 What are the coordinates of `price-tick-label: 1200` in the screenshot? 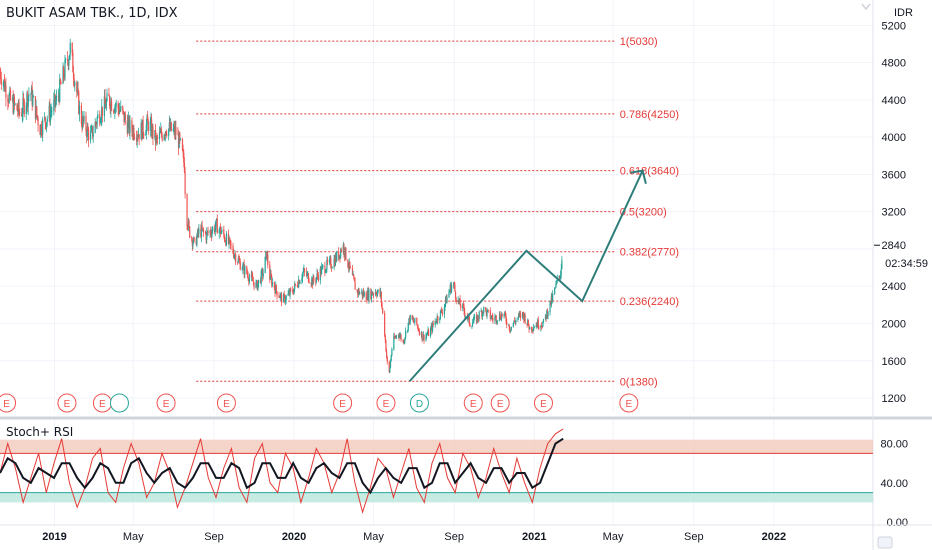 It's located at (894, 399).